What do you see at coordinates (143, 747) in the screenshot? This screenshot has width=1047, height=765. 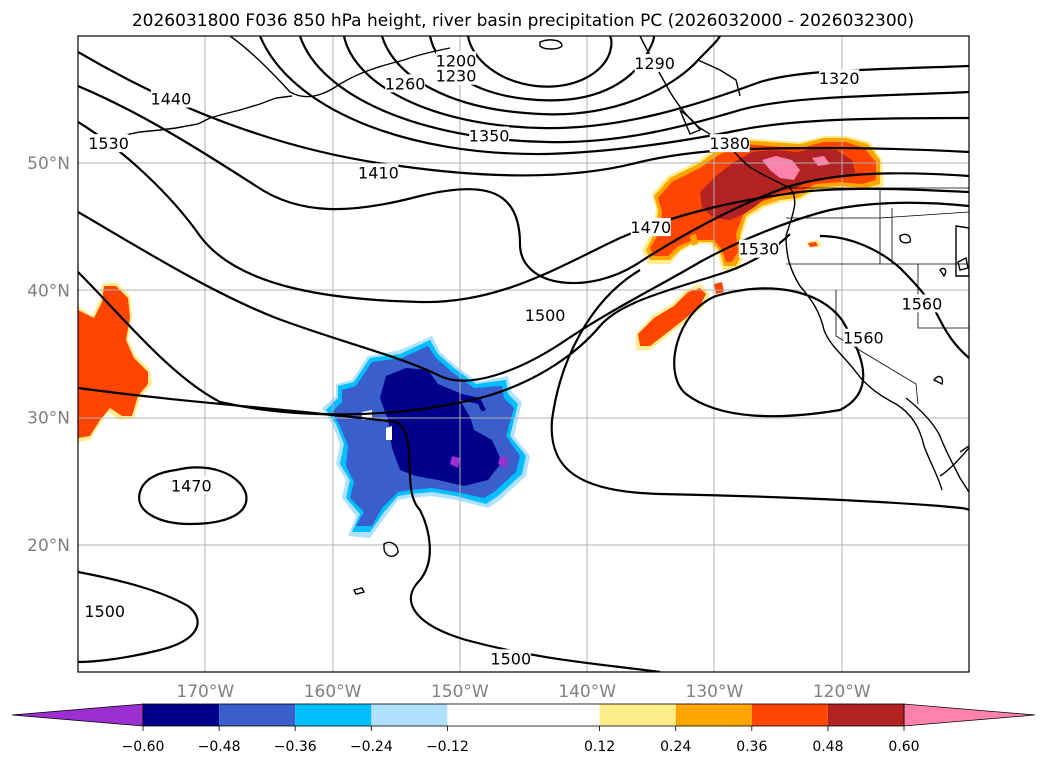 I see `colorbar-tick-label: −0.60` at bounding box center [143, 747].